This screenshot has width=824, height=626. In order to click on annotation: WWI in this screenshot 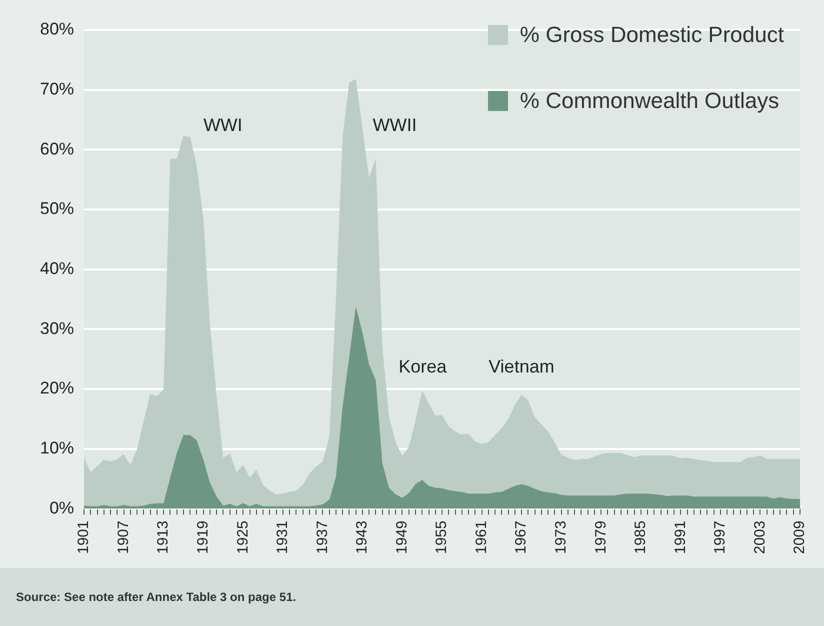, I will do `click(222, 125)`.